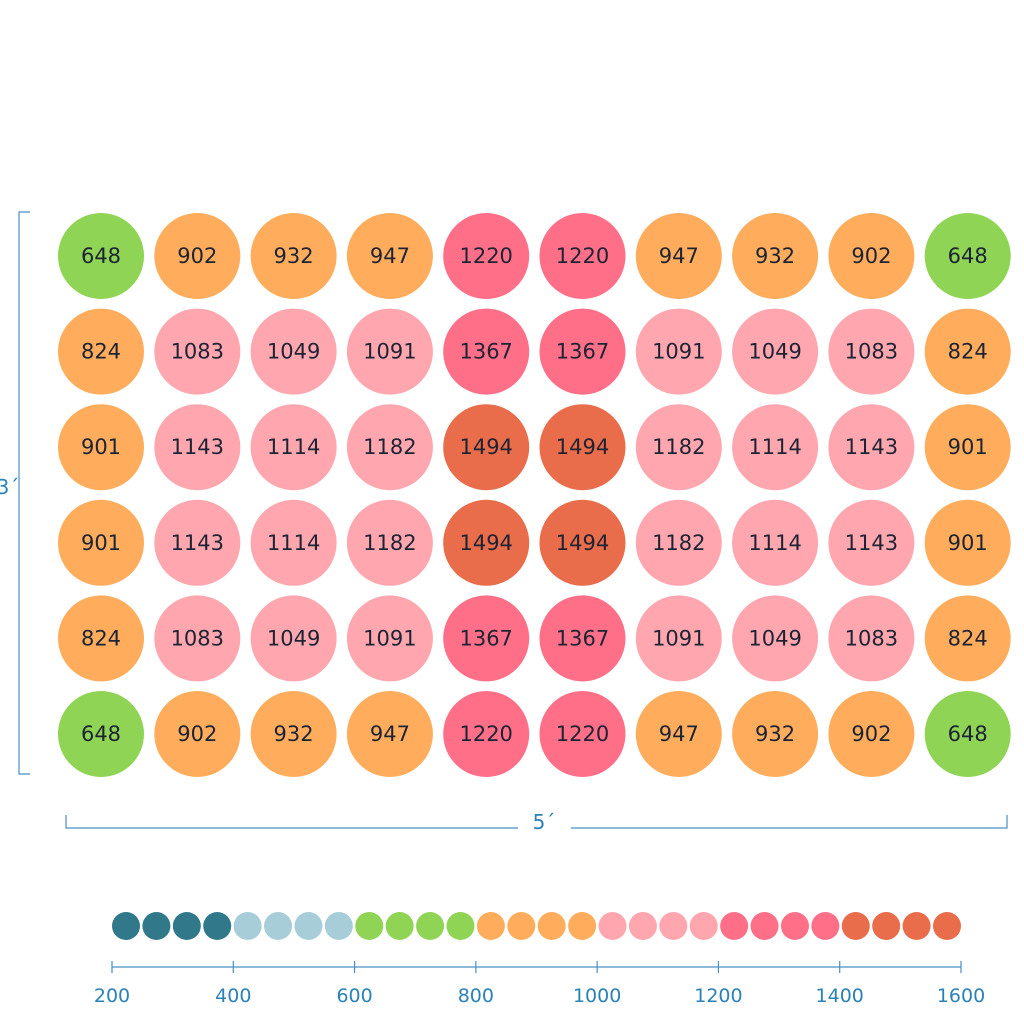 The image size is (1024, 1024). I want to click on width-dimension: 5´, so click(536, 822).